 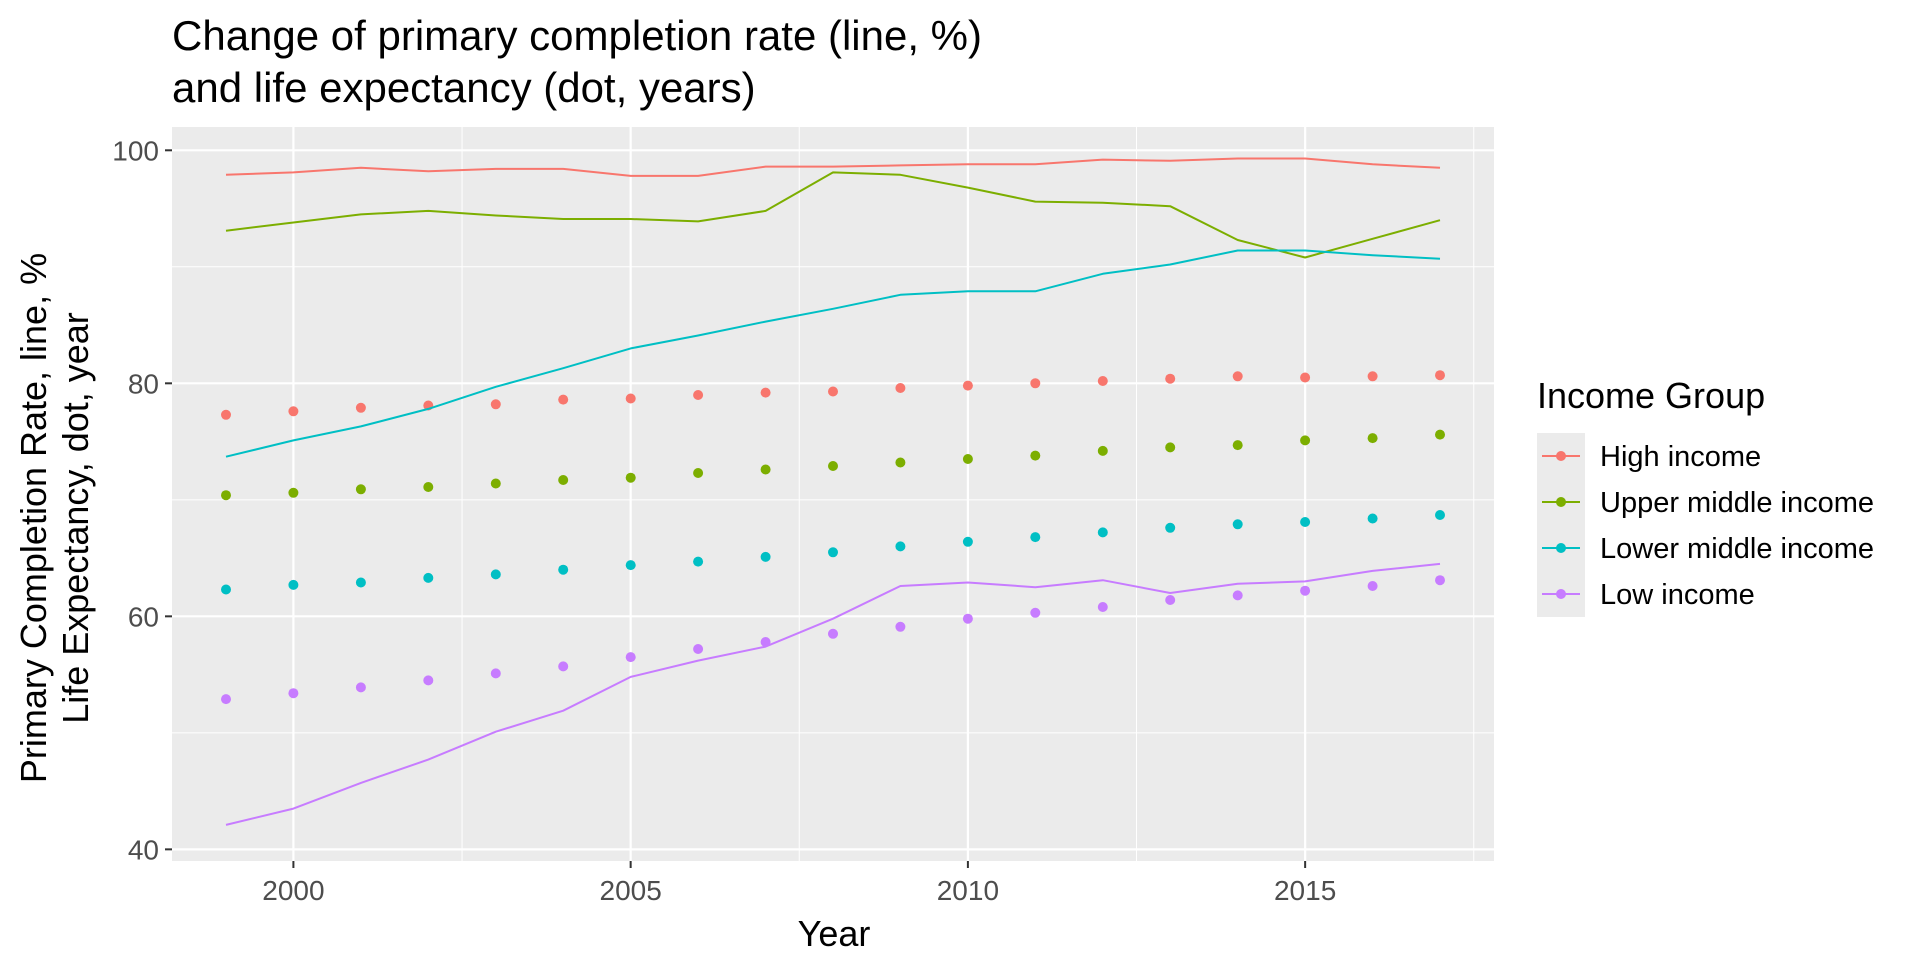 What do you see at coordinates (143, 849) in the screenshot?
I see `y-tick-label: 40` at bounding box center [143, 849].